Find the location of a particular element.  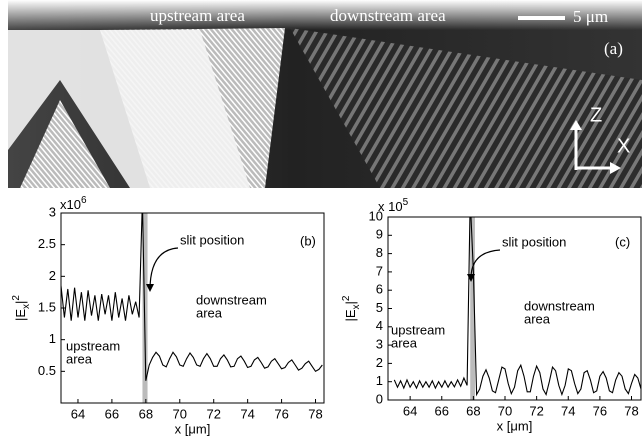

upstream-label: upstream area is located at coordinates (197, 15).